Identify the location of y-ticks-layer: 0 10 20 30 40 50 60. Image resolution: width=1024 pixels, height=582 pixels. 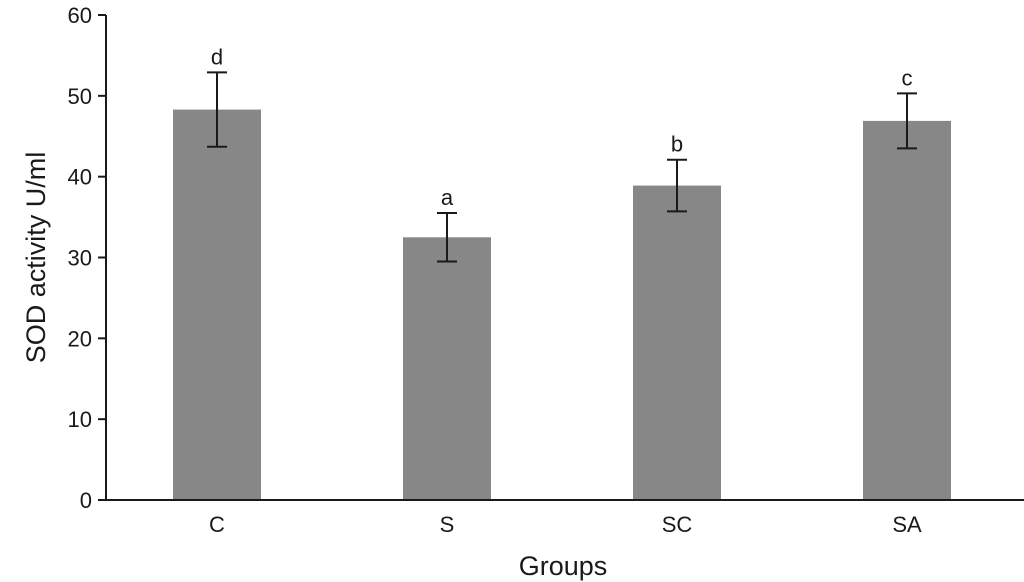
(87, 258).